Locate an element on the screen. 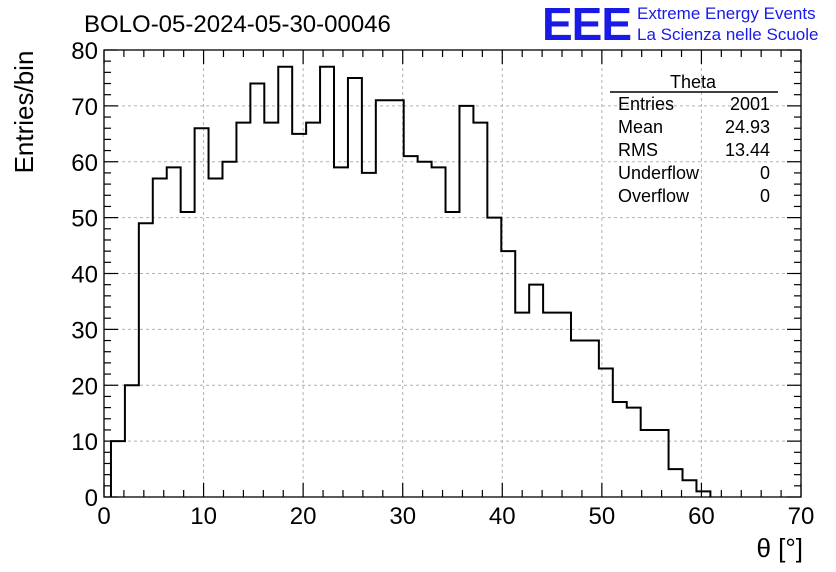  x-tick-label: 10 is located at coordinates (203, 516).